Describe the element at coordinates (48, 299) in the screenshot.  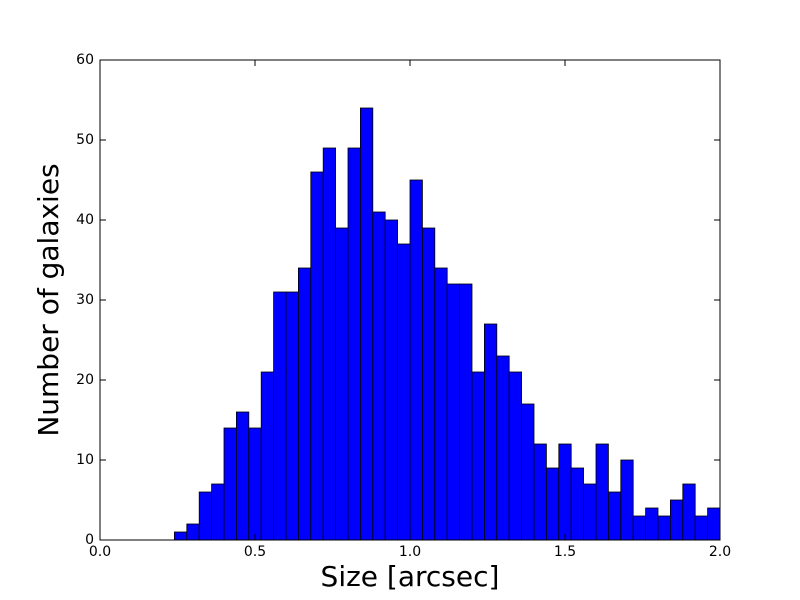
I see `y-axis-label: Number of galaxies` at that location.